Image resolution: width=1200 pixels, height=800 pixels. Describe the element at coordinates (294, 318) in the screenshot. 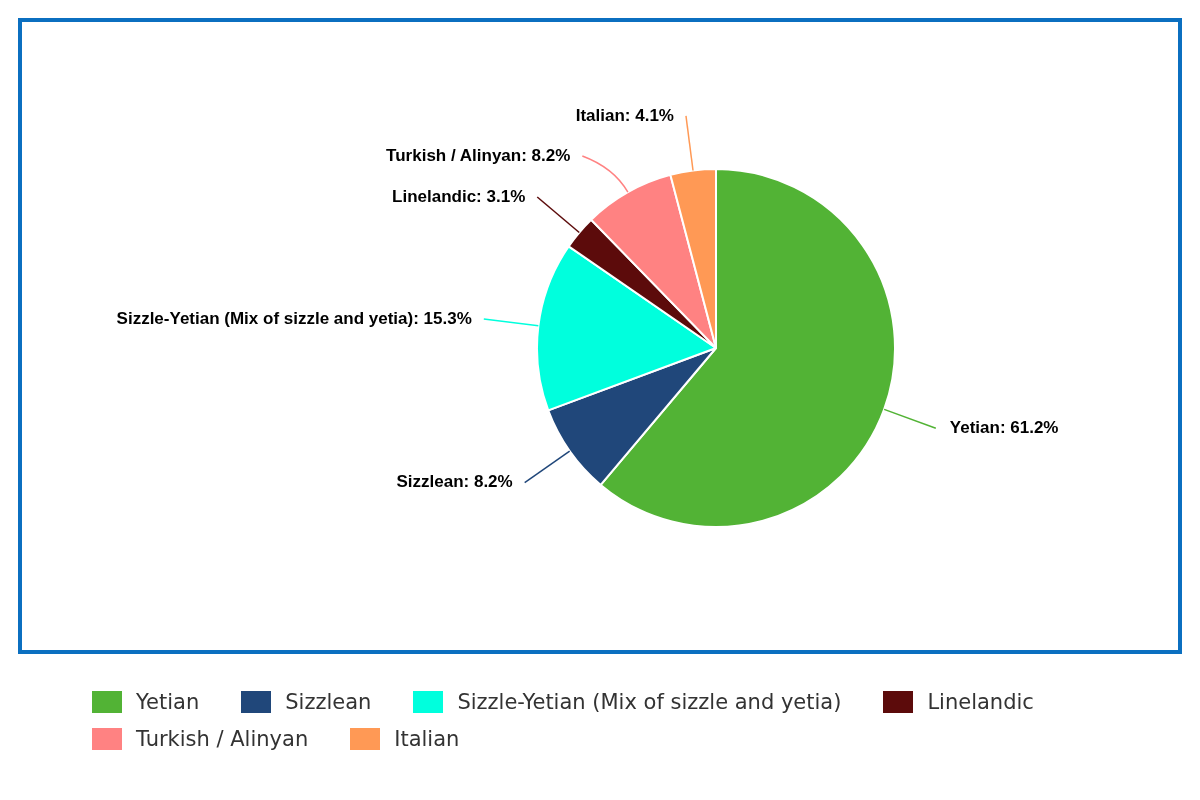

I see `data-label: Sizzle-Yetian (Mix of sizzle and yetia): 15.3%` at that location.